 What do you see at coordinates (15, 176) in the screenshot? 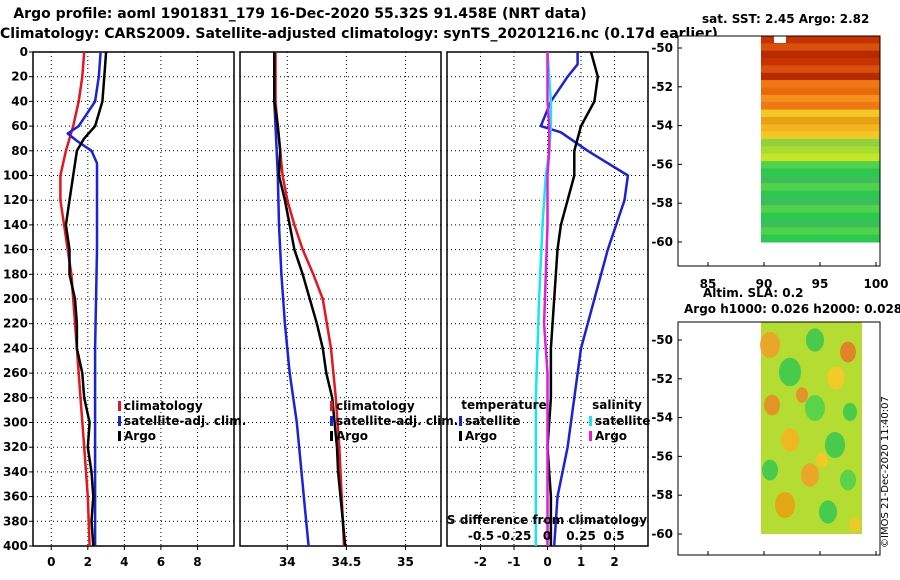
I see `depth-tick-label-5: 100` at bounding box center [15, 176].